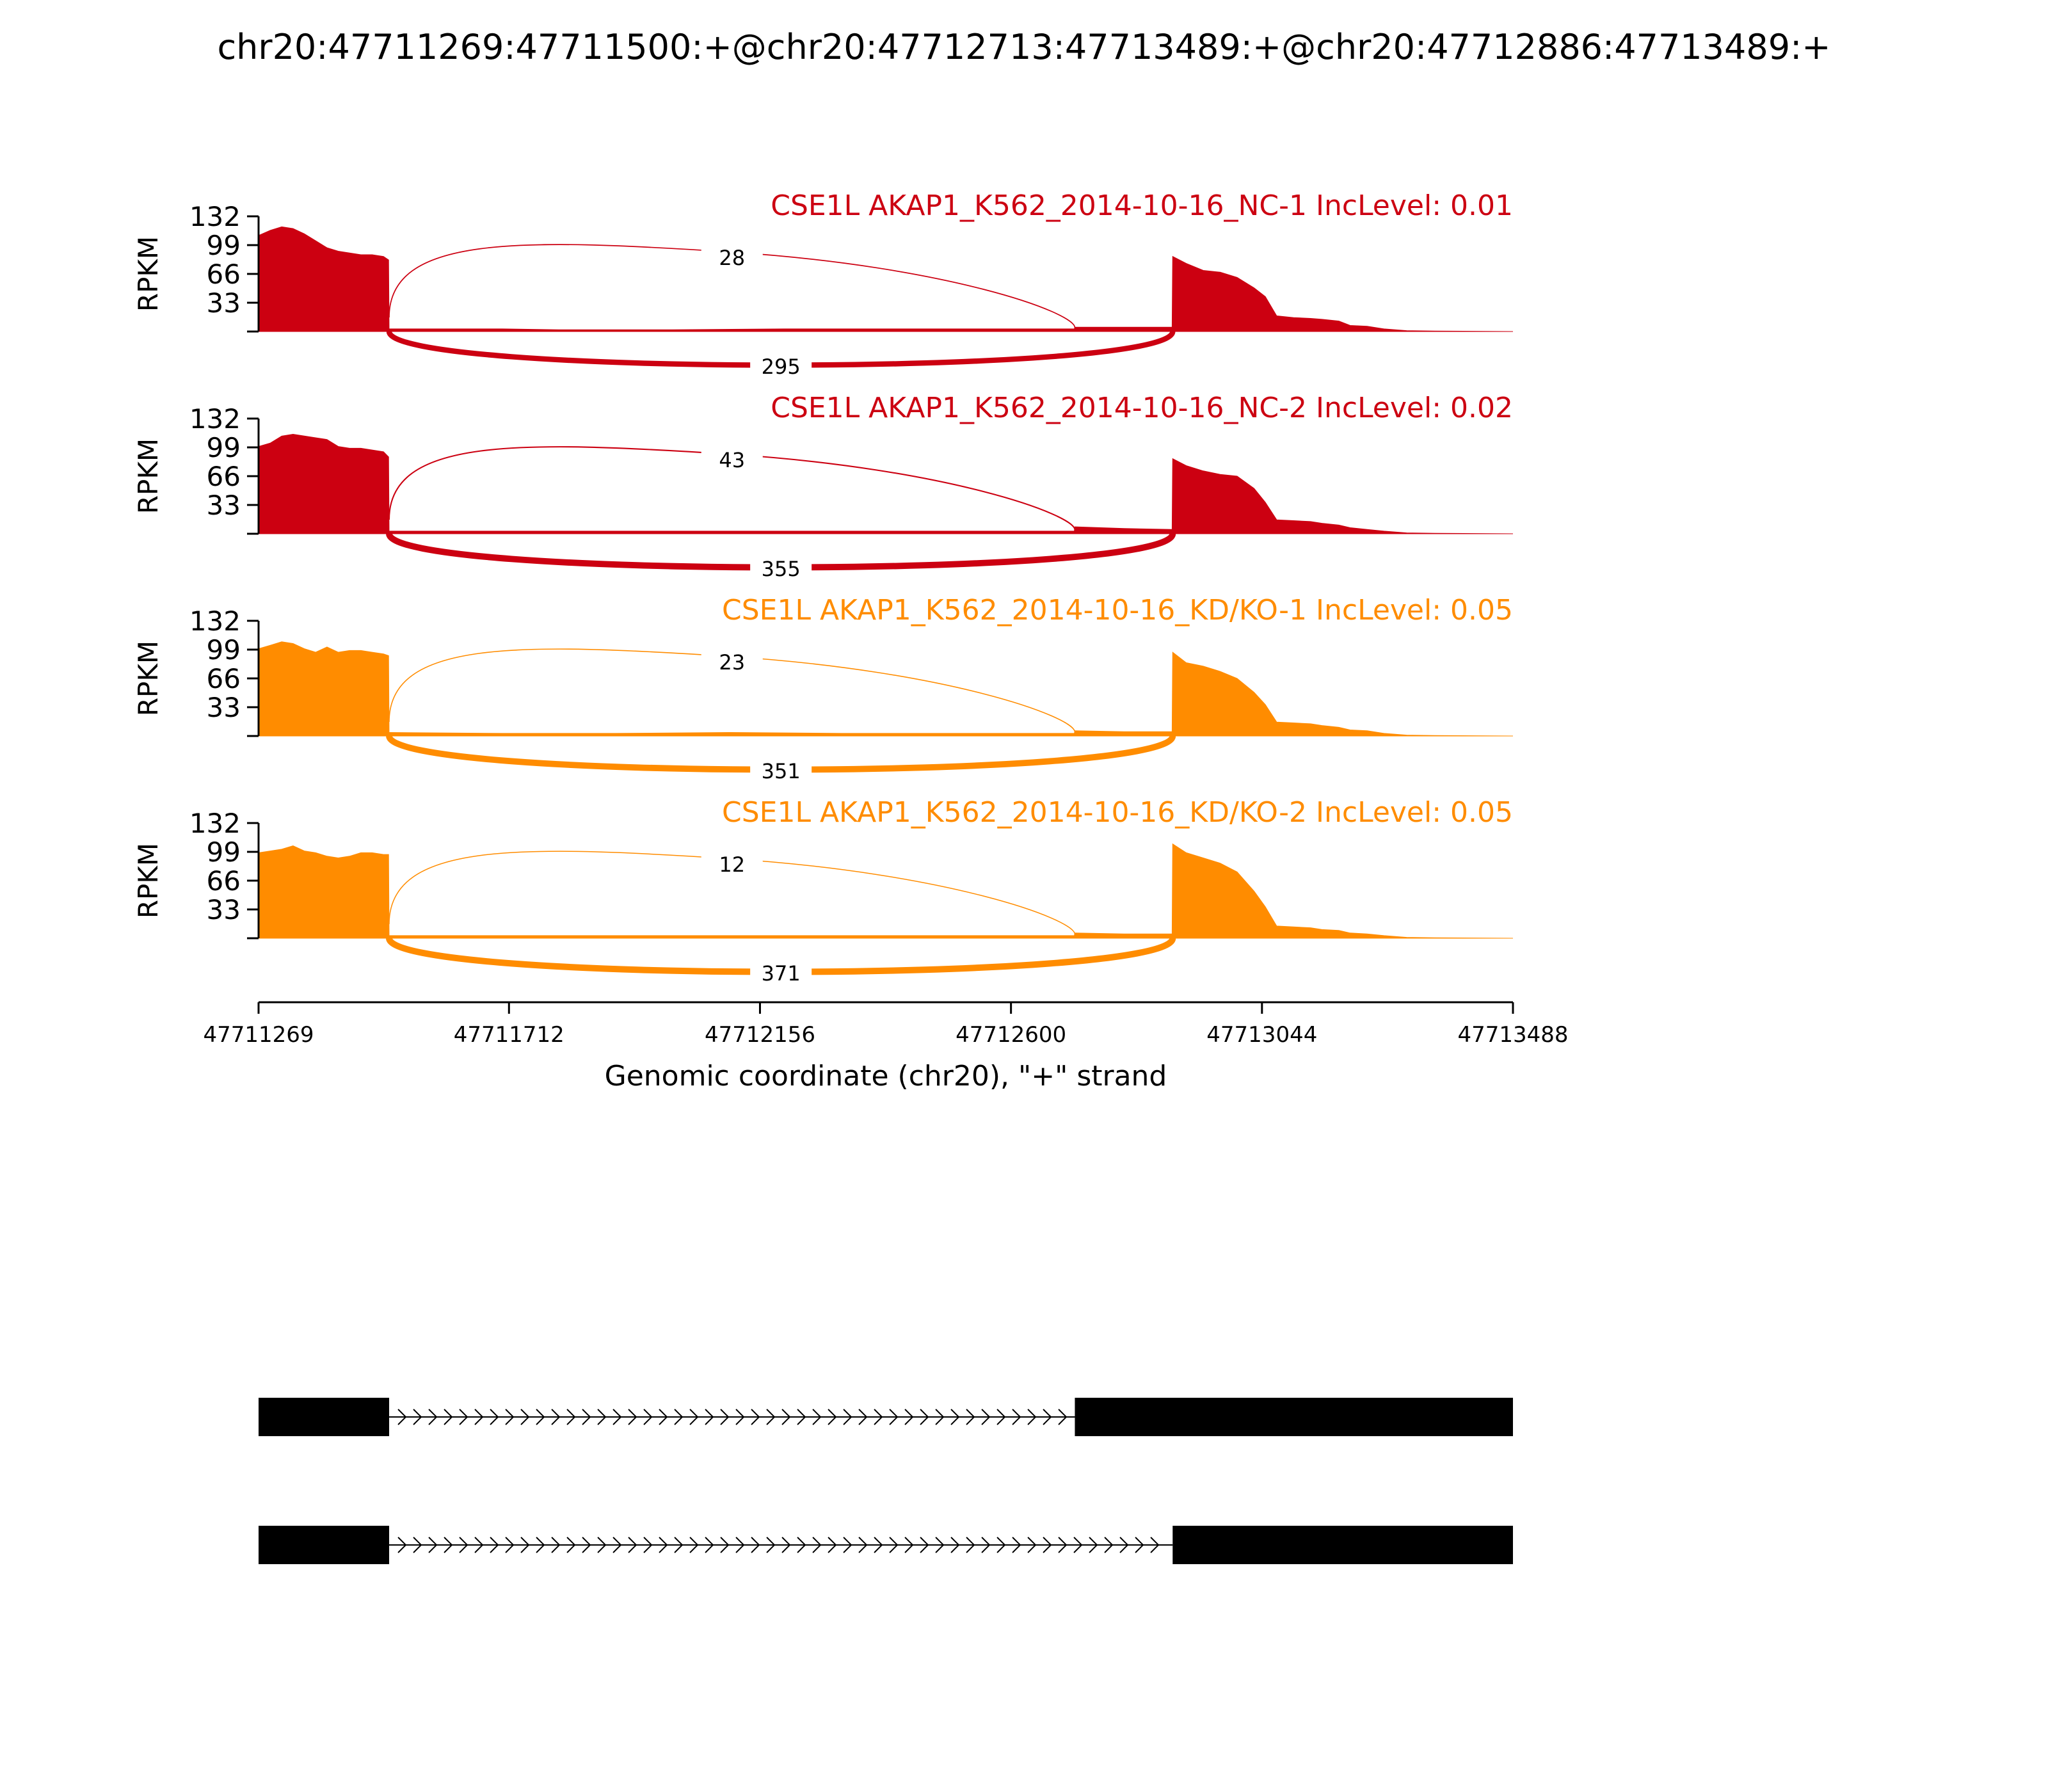 This screenshot has height=1792, width=2048. Describe the element at coordinates (1512, 1035) in the screenshot. I see `x-tick-label: 47713488` at that location.